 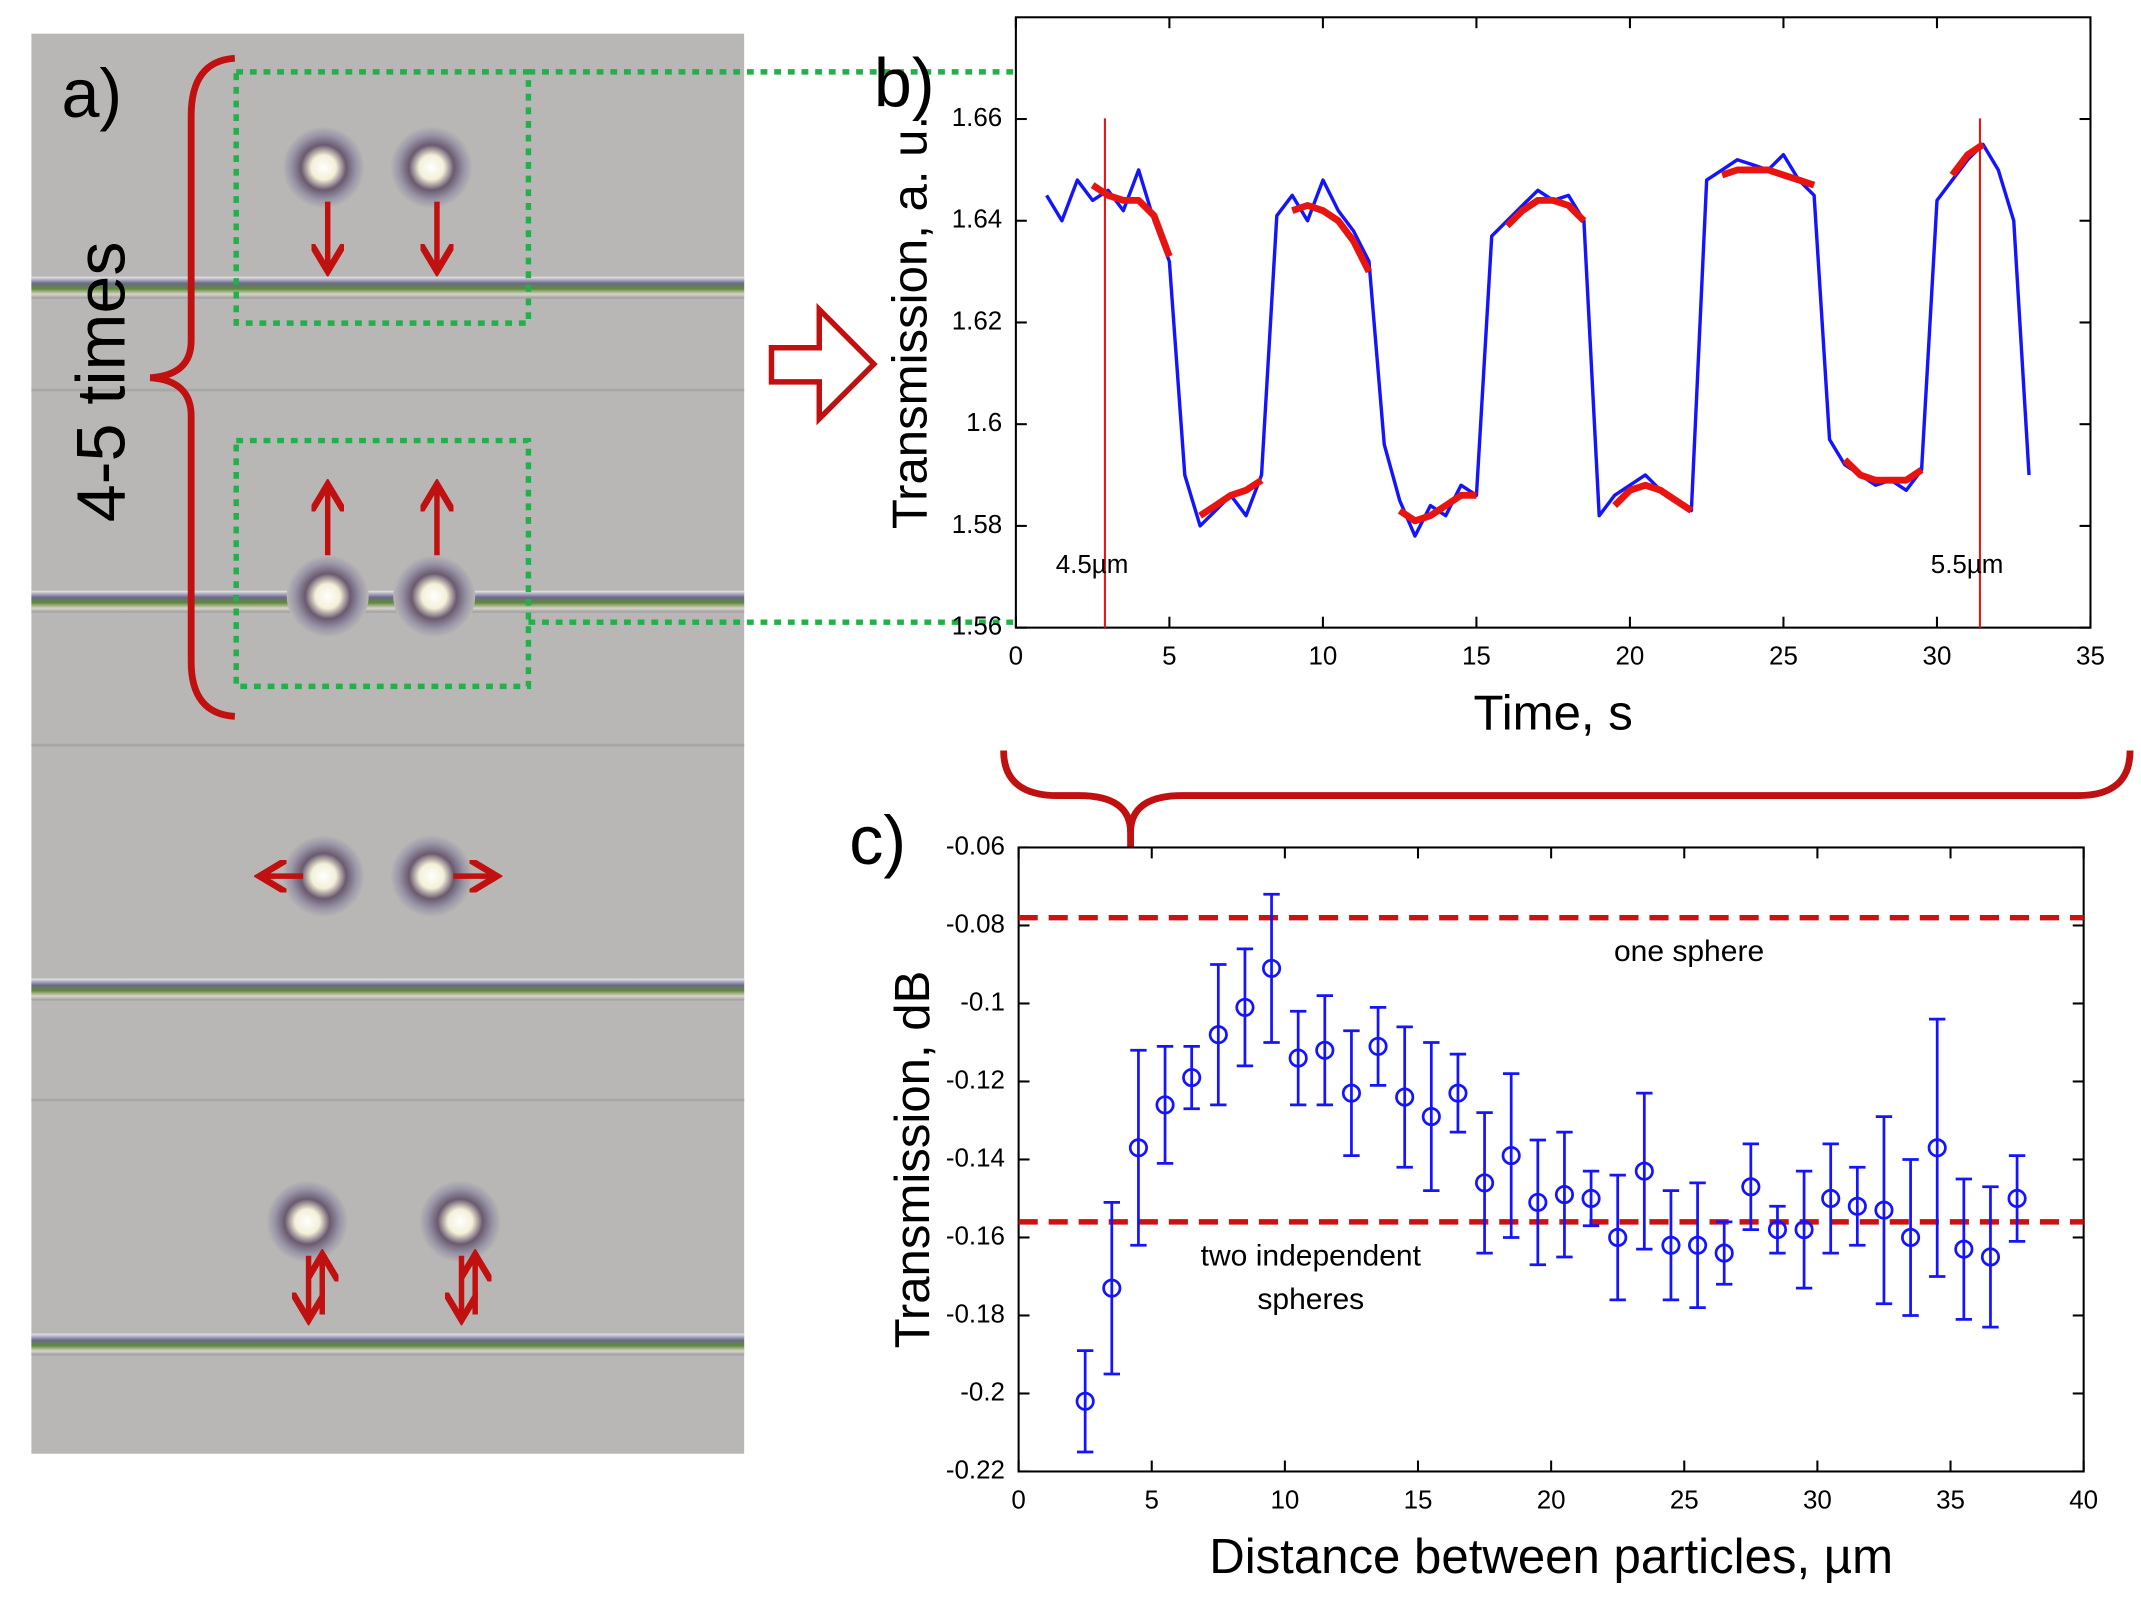 I want to click on panel-label: b), so click(x=904, y=83).